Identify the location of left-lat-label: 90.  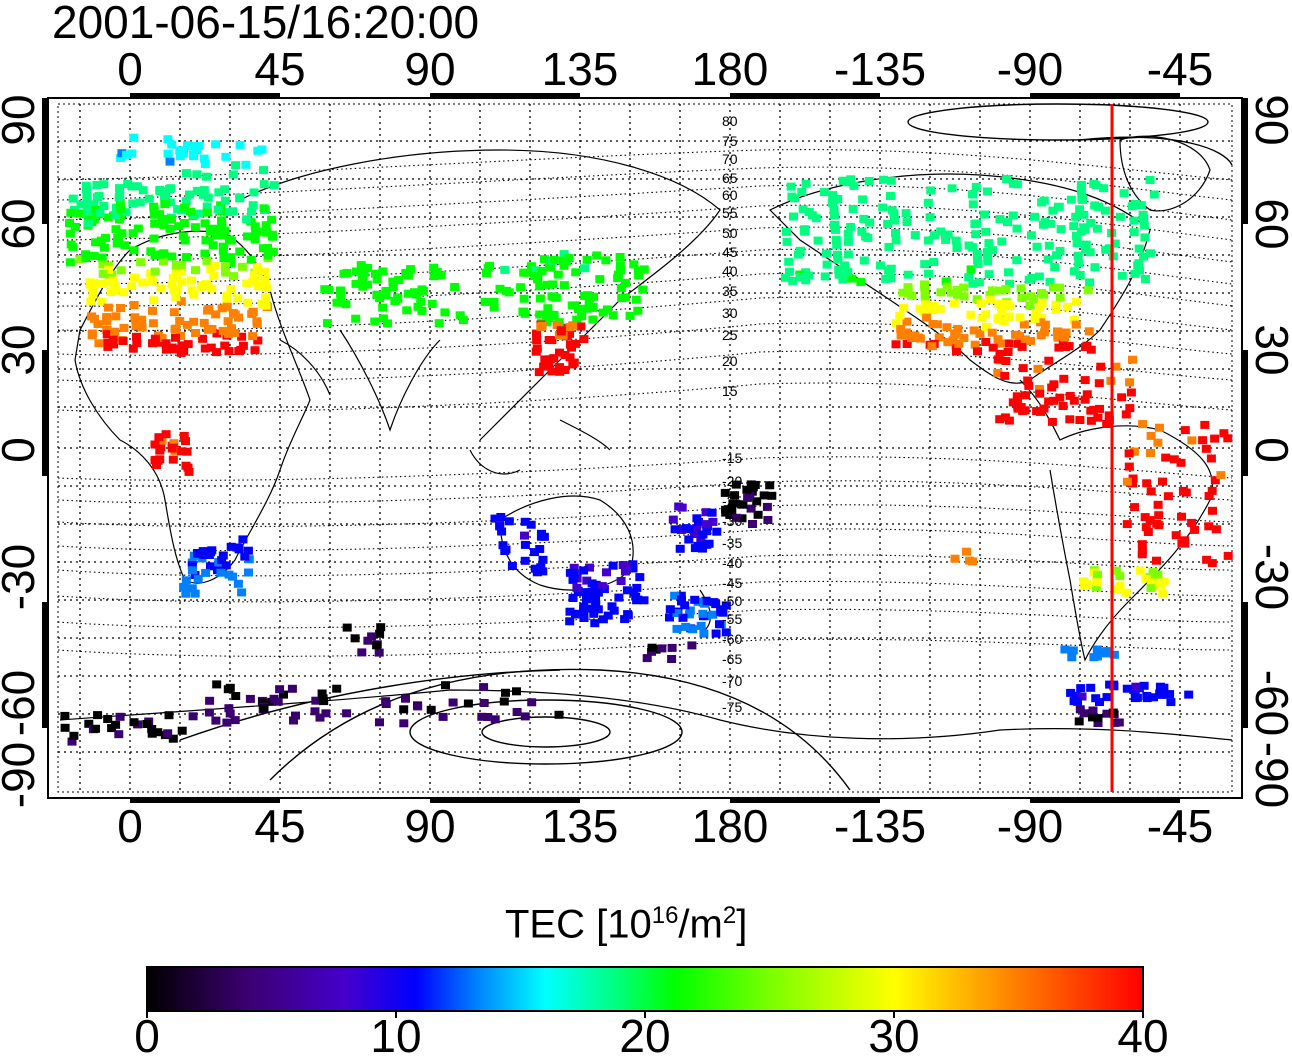
(22, 119).